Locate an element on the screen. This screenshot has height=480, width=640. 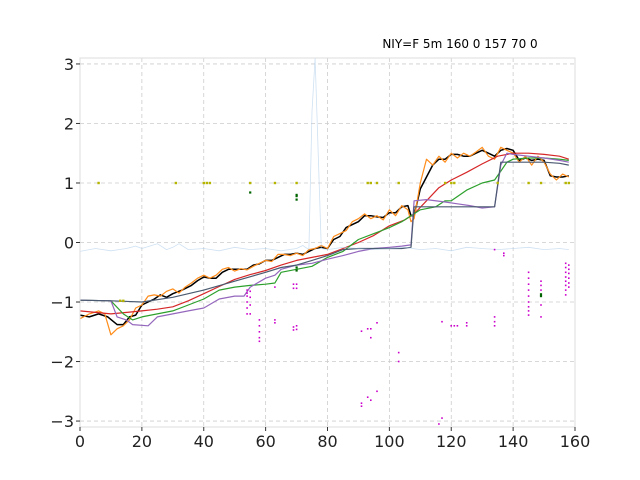
y-tick-label-4: 1 is located at coordinates (69, 183).